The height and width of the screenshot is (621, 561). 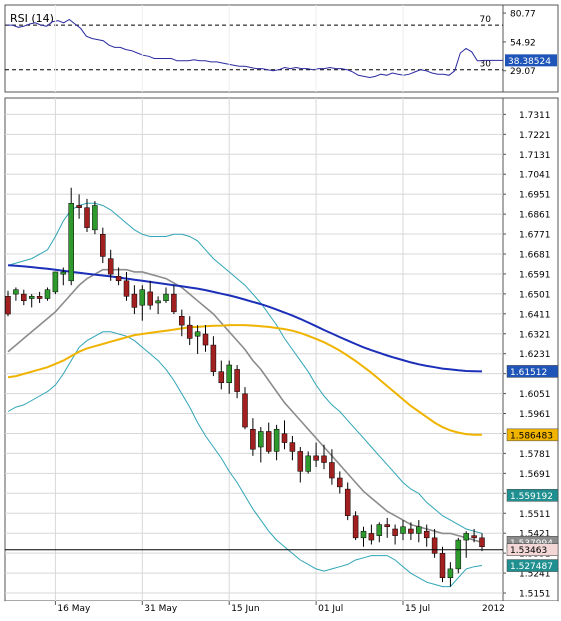 I want to click on price-tick-label: 1.6411, so click(x=535, y=315).